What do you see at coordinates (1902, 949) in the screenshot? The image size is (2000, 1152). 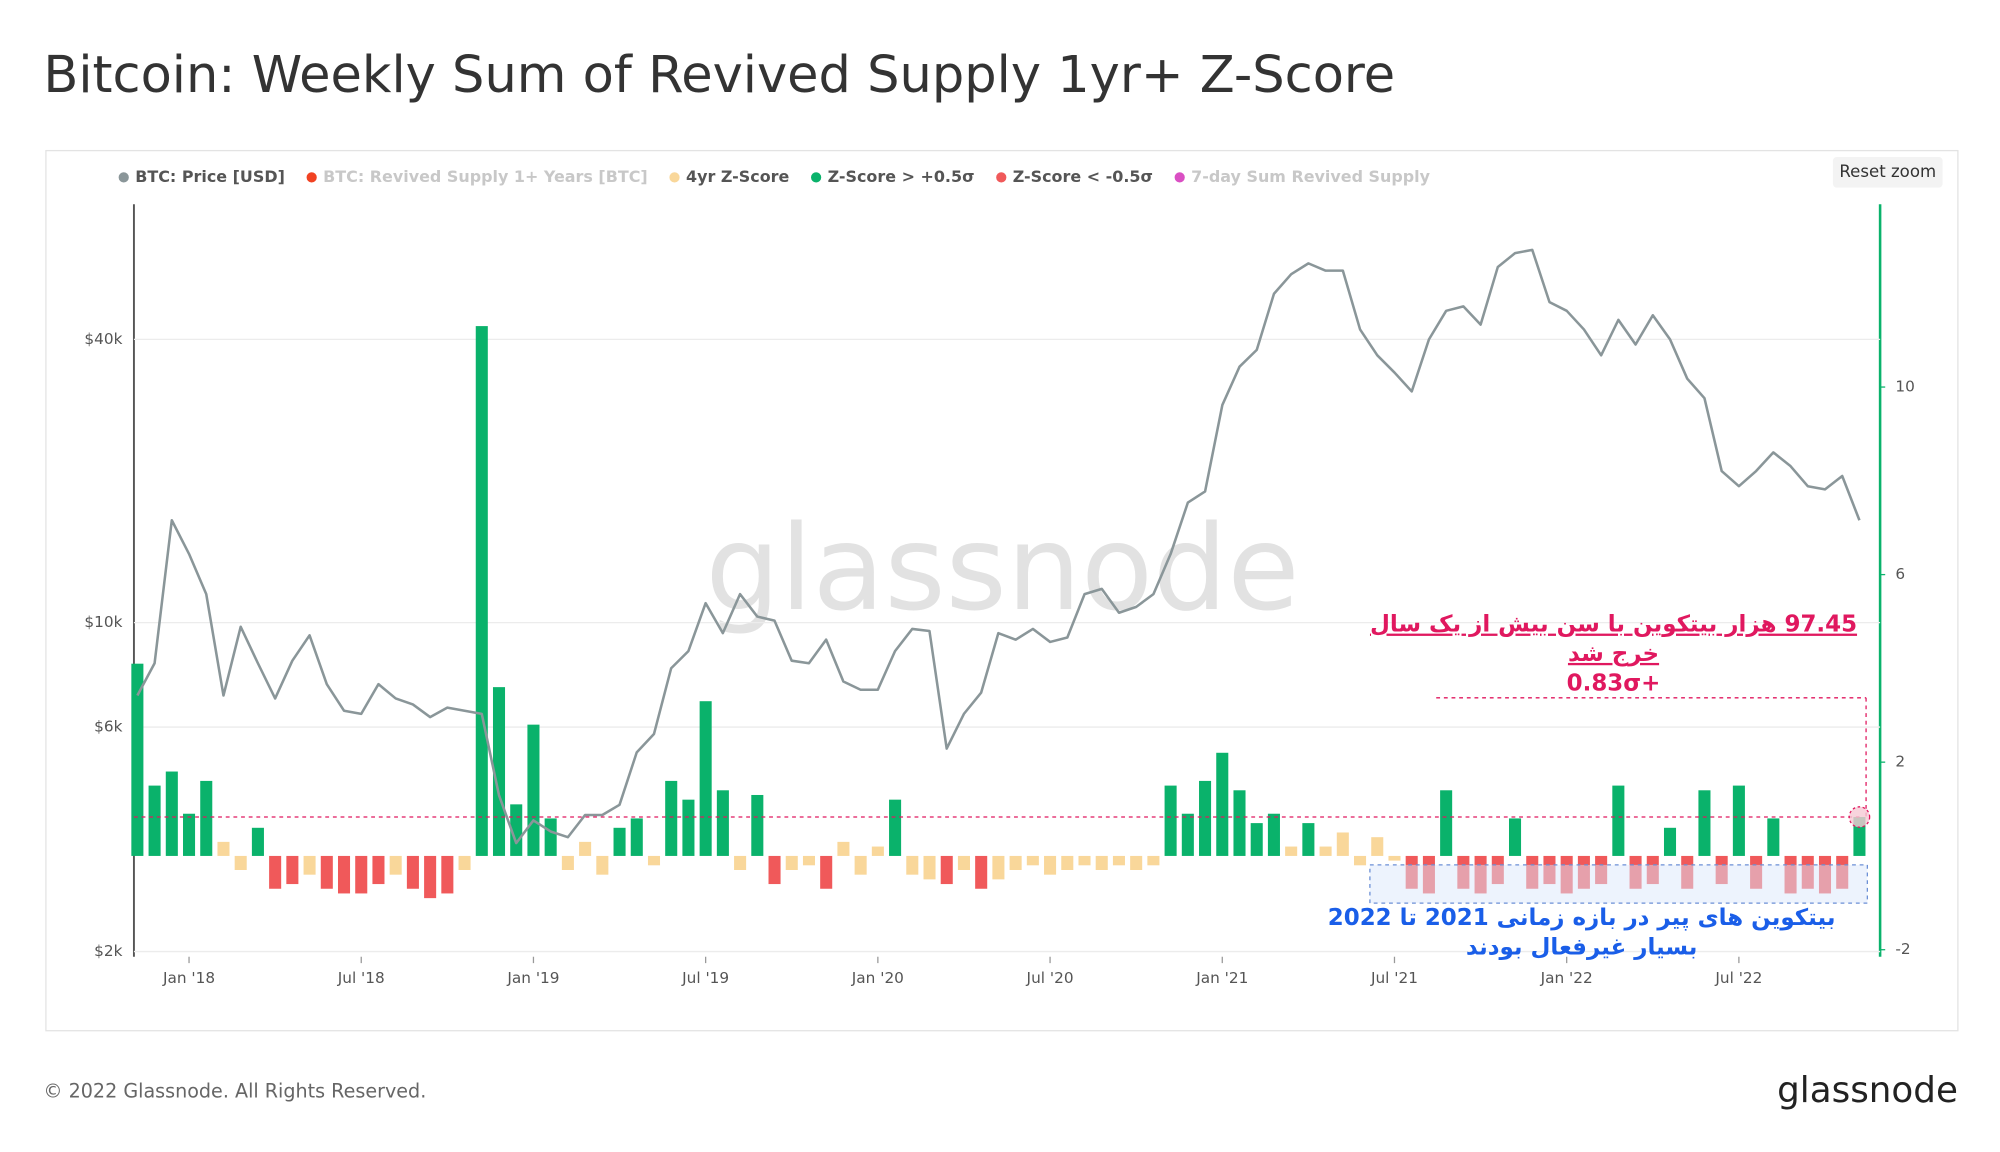 I see `y2-tick-label: -2` at bounding box center [1902, 949].